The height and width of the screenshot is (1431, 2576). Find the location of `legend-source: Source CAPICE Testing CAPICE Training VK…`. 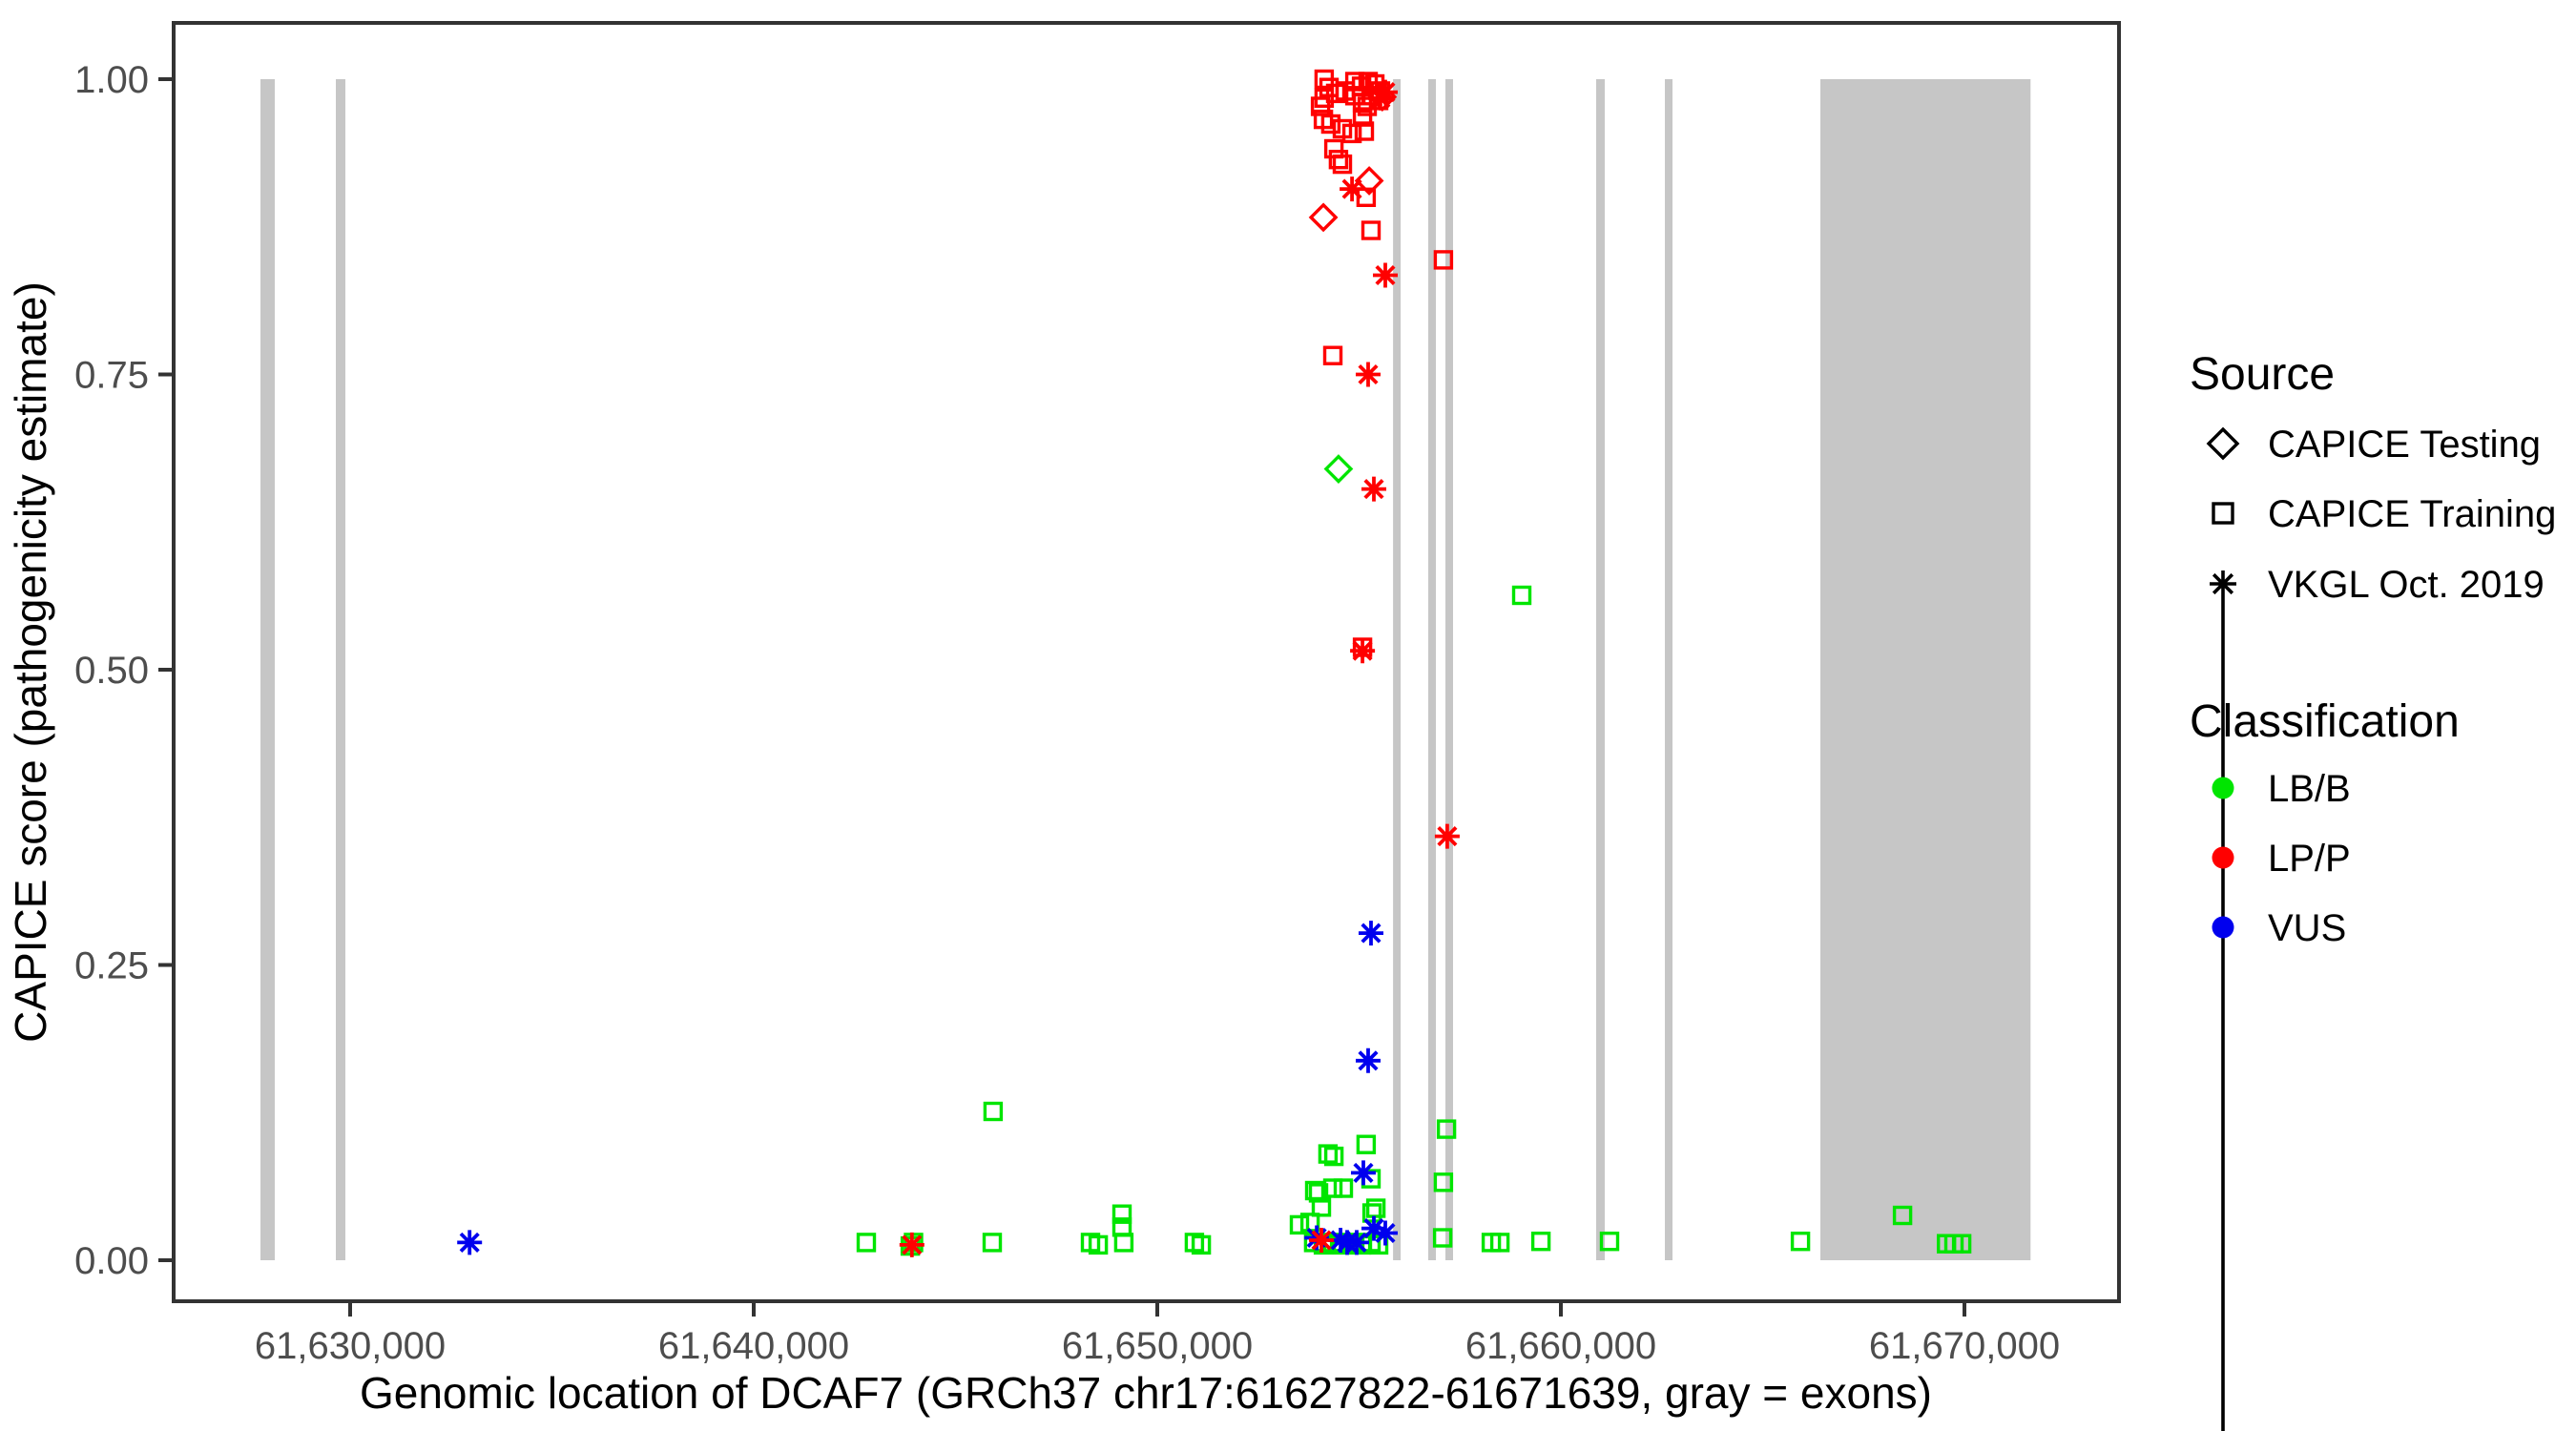

legend-source: Source CAPICE Testing CAPICE Training VK… is located at coordinates (2373, 890).